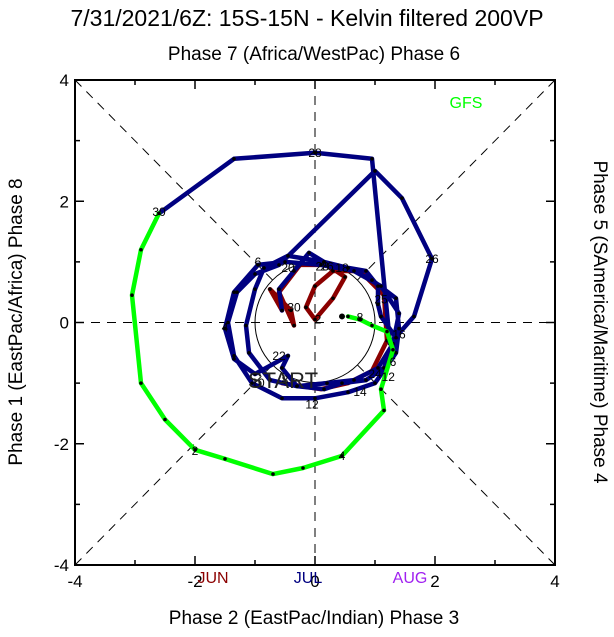  What do you see at coordinates (61, 565) in the screenshot?
I see `y-tick-label: -4` at bounding box center [61, 565].